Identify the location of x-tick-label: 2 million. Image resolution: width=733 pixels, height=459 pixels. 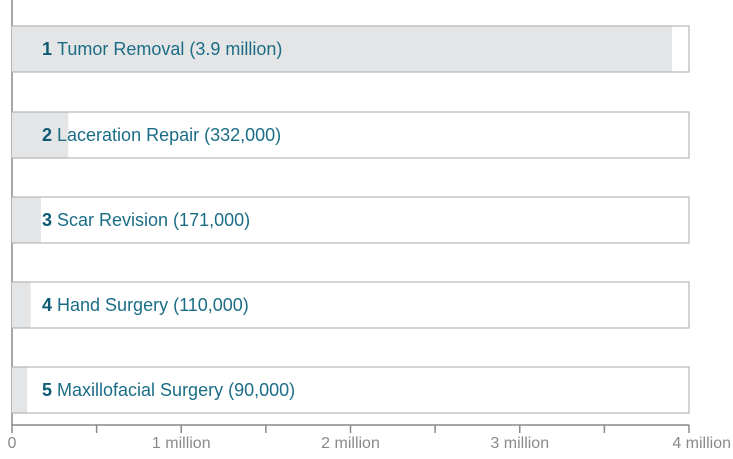
(350, 443).